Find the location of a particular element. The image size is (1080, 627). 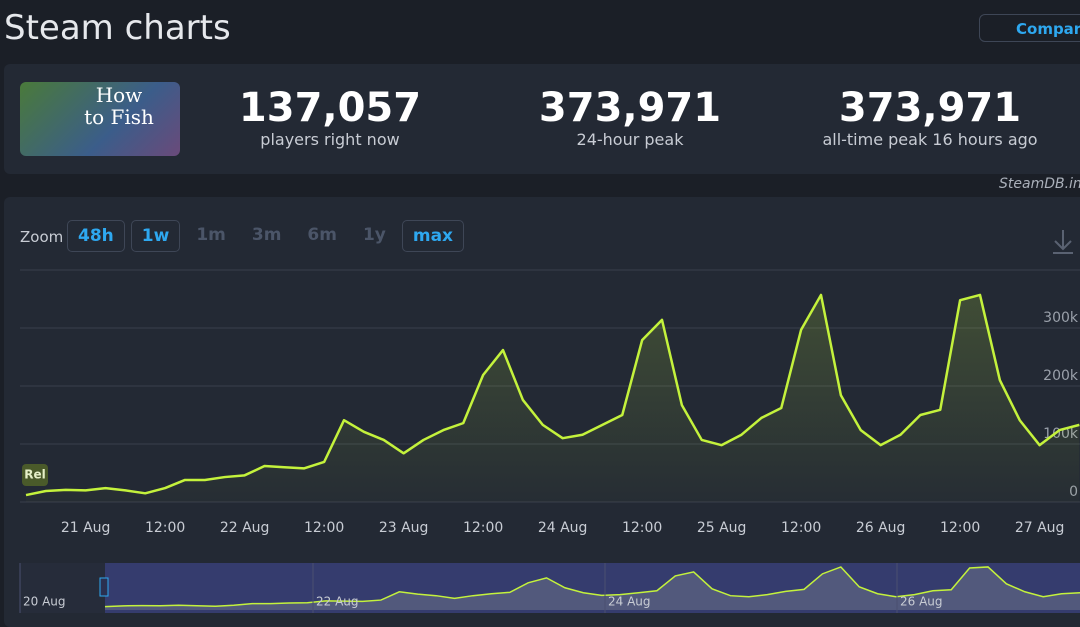

navigator-area is located at coordinates (592, 588).